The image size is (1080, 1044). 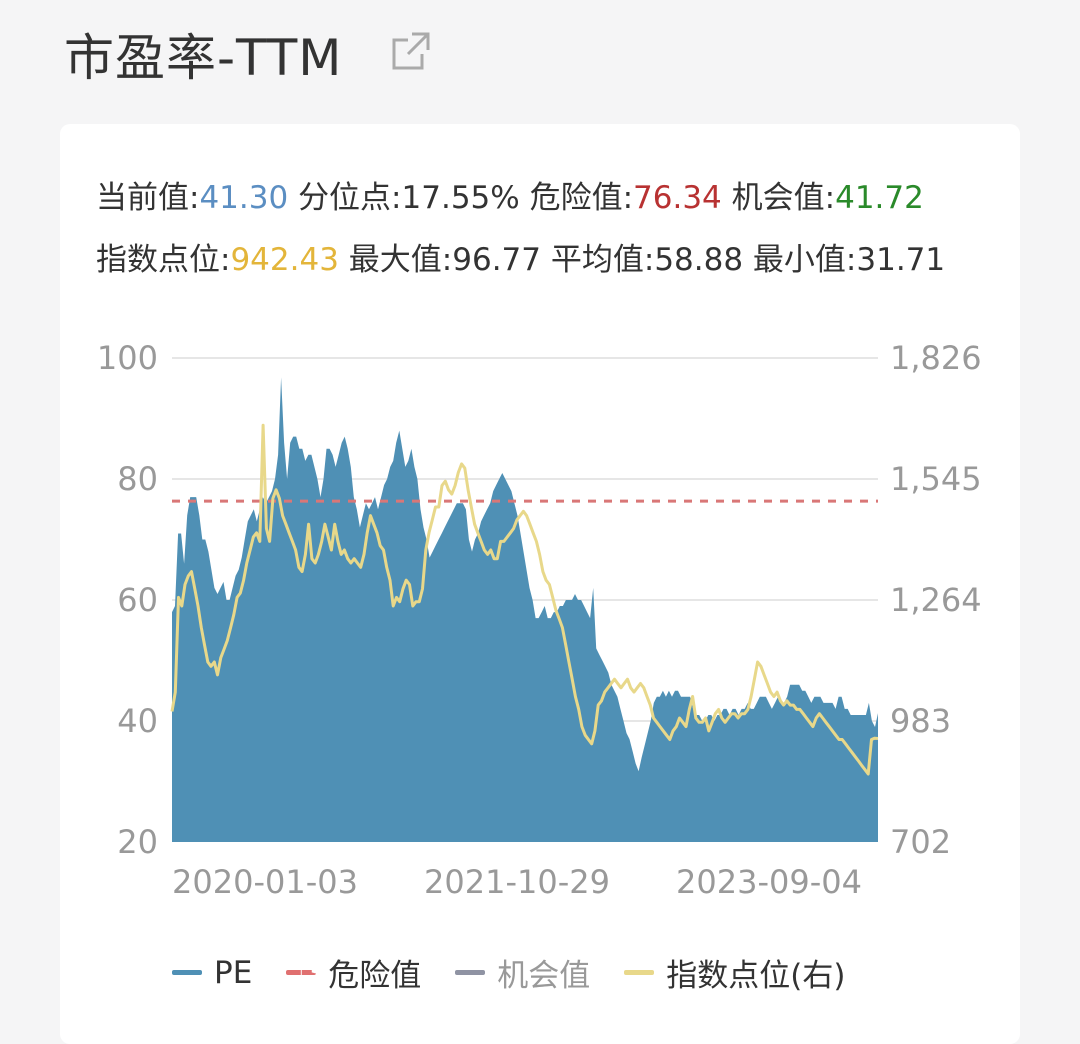 I want to click on min-label: 最小值:, so click(x=804, y=260).